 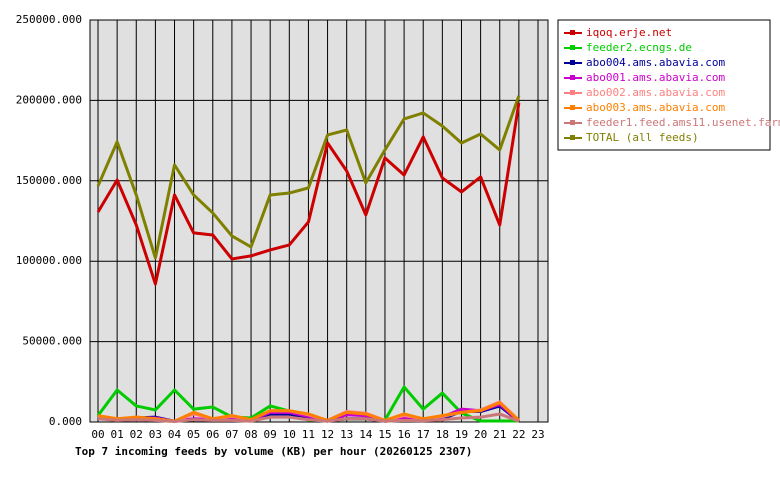 I want to click on x-tick-label: 12, so click(x=327, y=434).